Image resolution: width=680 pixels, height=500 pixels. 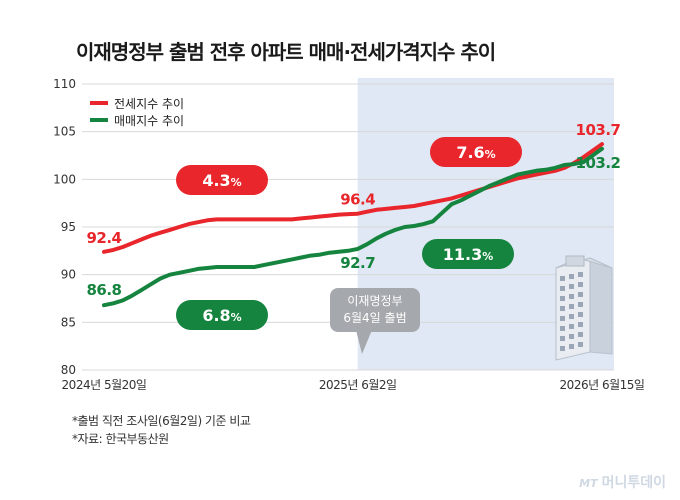 I want to click on change-badge-label: 11.3%, so click(x=468, y=254).